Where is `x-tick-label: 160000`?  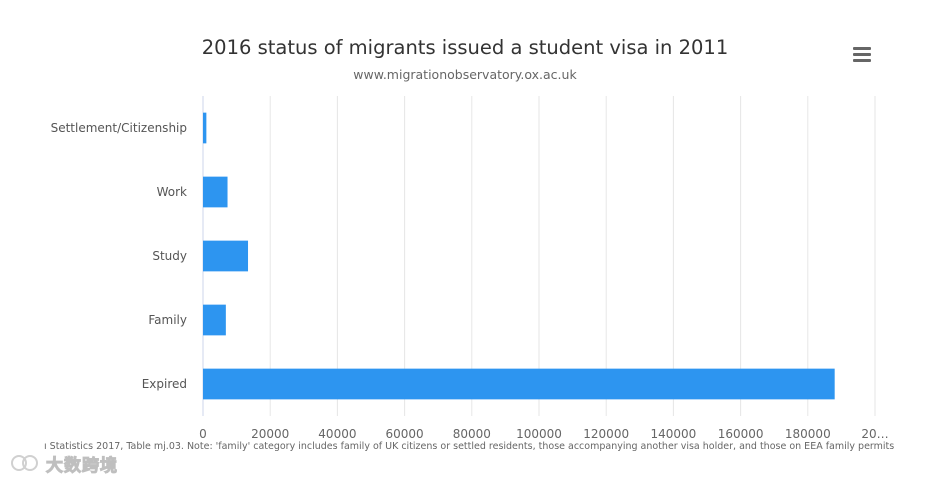 x-tick-label: 160000 is located at coordinates (741, 434).